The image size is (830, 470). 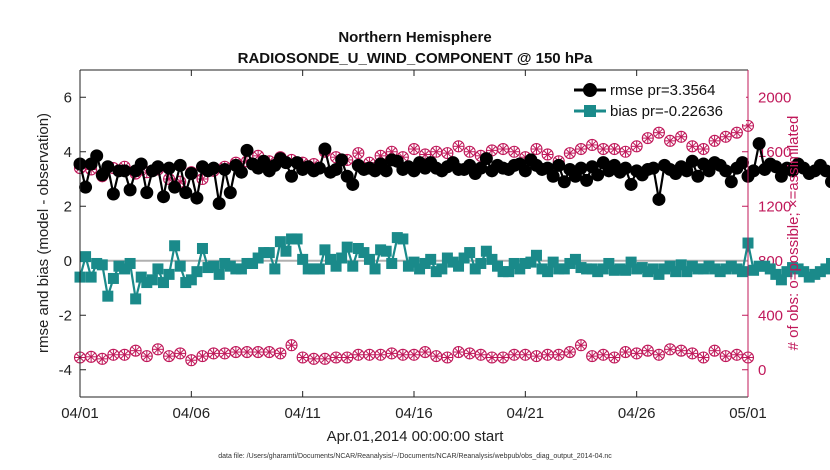 I want to click on legend-bias-label: bias pr=-0.22636, so click(x=666, y=111).